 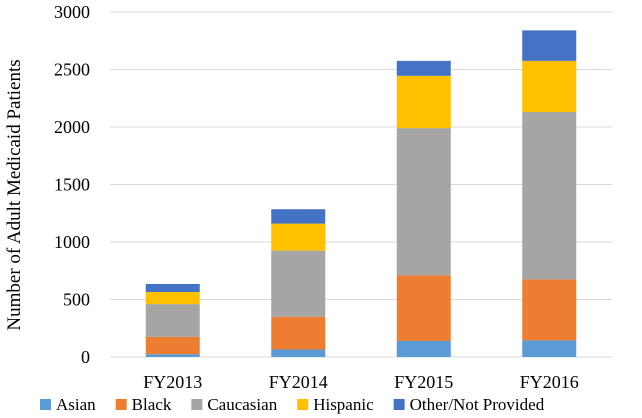 What do you see at coordinates (549, 382) in the screenshot?
I see `x-tick-label: FY2016` at bounding box center [549, 382].